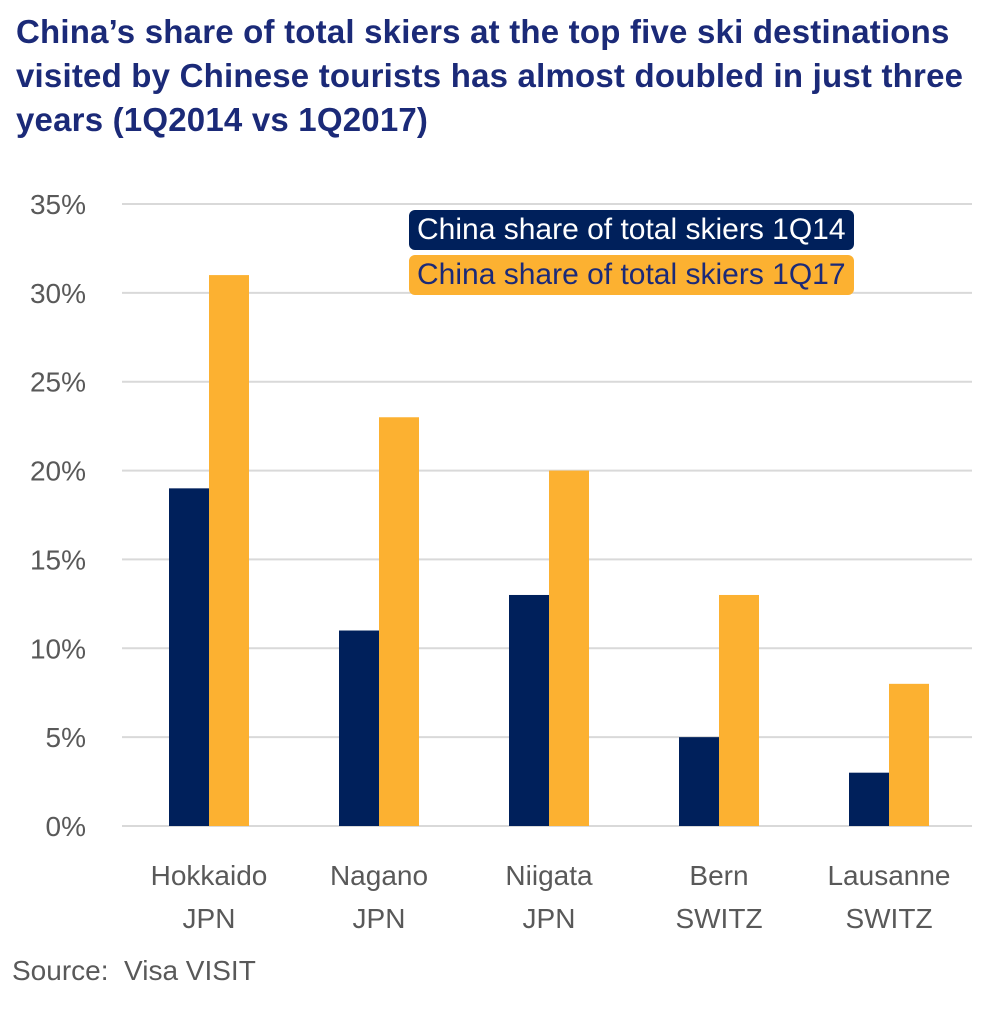 Image resolution: width=986 pixels, height=1014 pixels. Describe the element at coordinates (209, 875) in the screenshot. I see `x-tick-label-name: Hokkaido` at that location.